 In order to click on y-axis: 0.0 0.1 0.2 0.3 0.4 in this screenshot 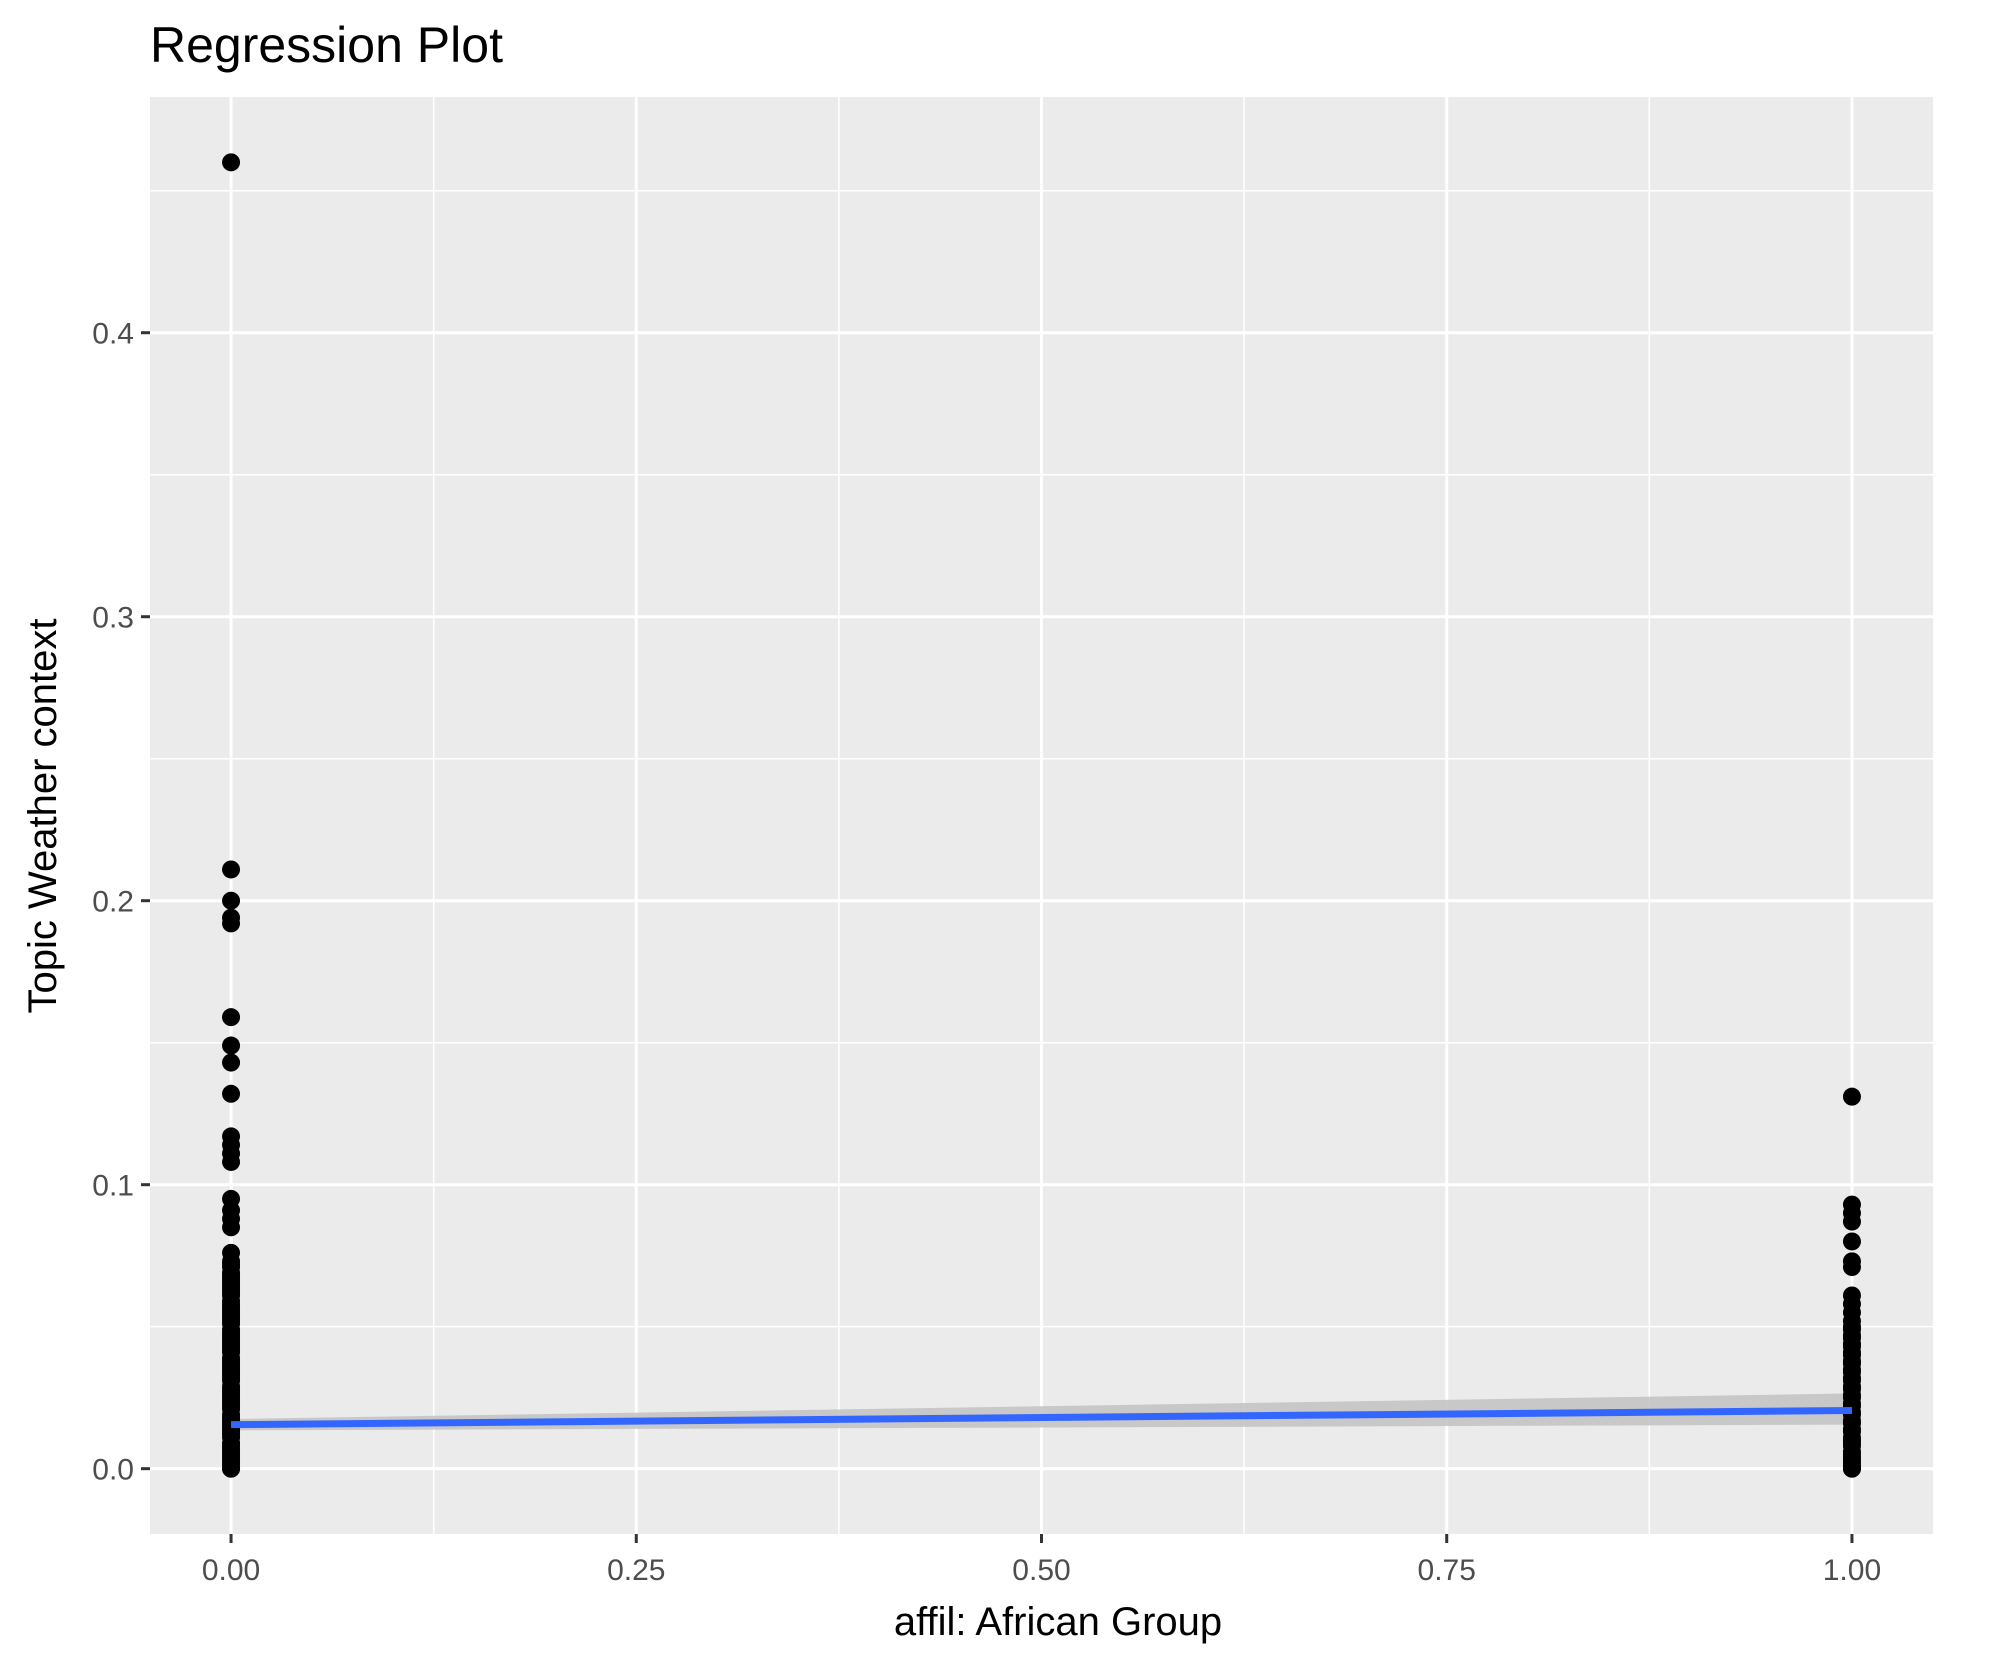, I will do `click(121, 902)`.